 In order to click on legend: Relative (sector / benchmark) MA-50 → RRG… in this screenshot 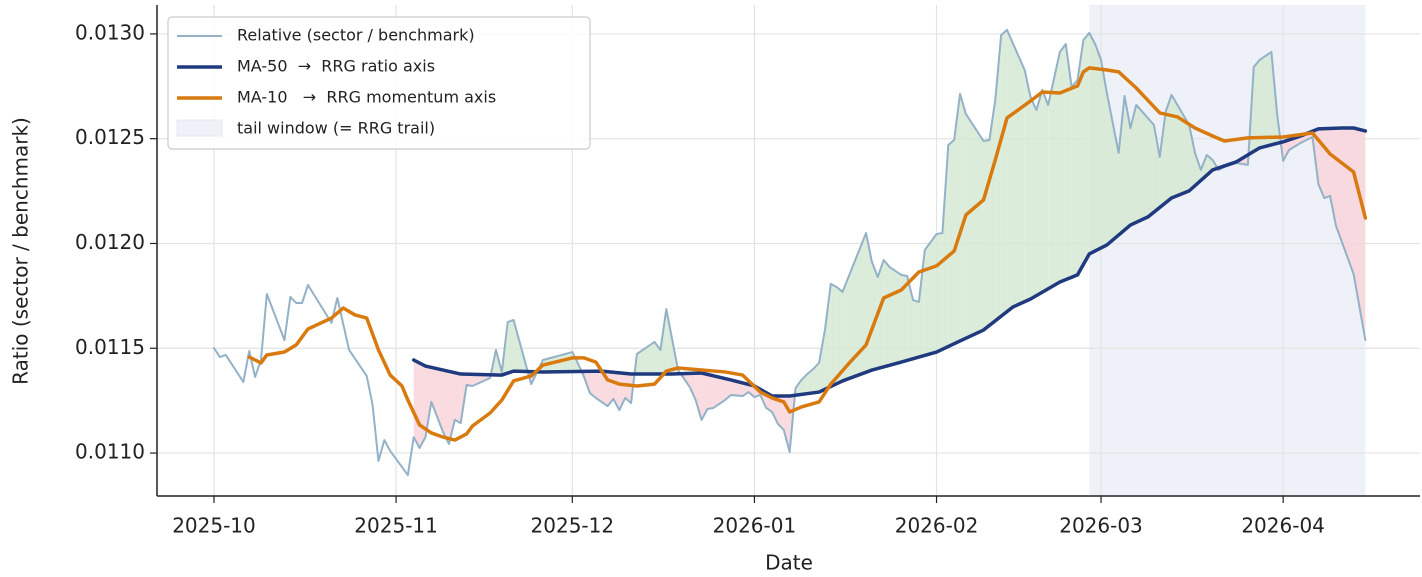, I will do `click(379, 83)`.